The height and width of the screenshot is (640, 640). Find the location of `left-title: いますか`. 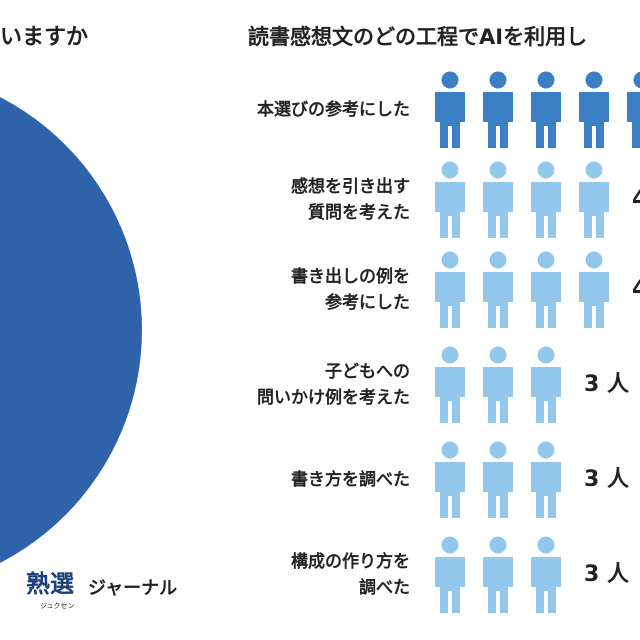

left-title: いますか is located at coordinates (44, 37).